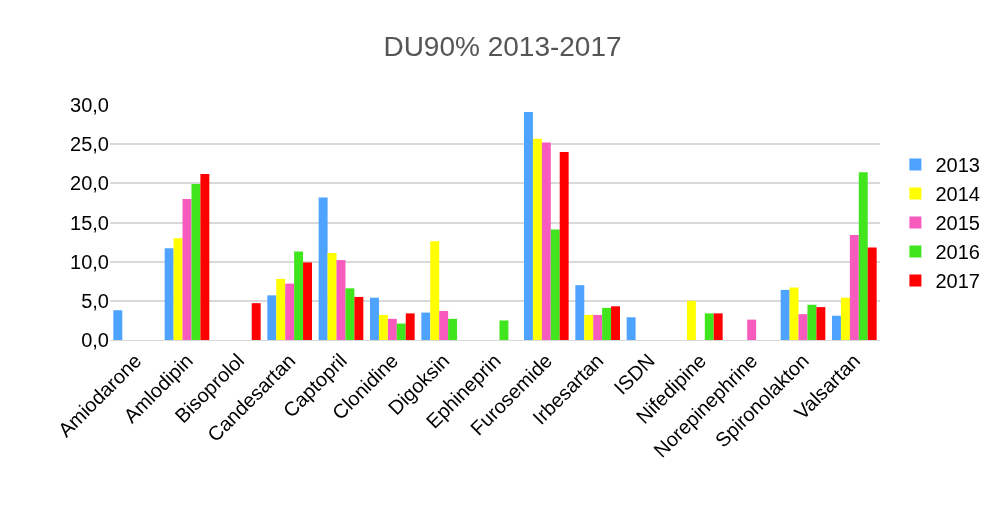 The image size is (1005, 515). What do you see at coordinates (89, 183) in the screenshot?
I see `y-tick-label: 20,0` at bounding box center [89, 183].